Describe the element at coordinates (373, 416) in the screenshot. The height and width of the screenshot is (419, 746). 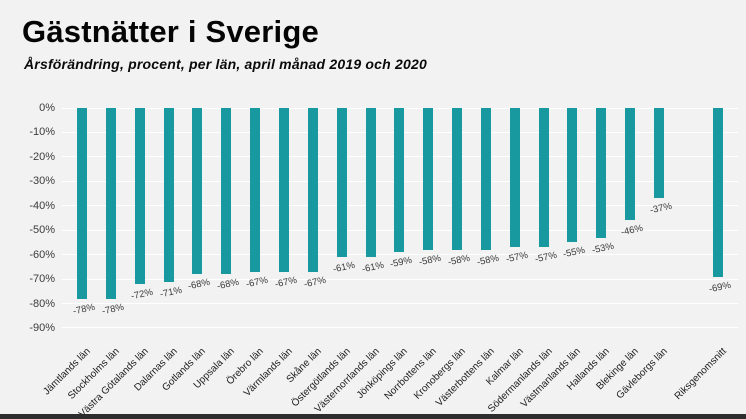
I see `footer-strip` at that location.